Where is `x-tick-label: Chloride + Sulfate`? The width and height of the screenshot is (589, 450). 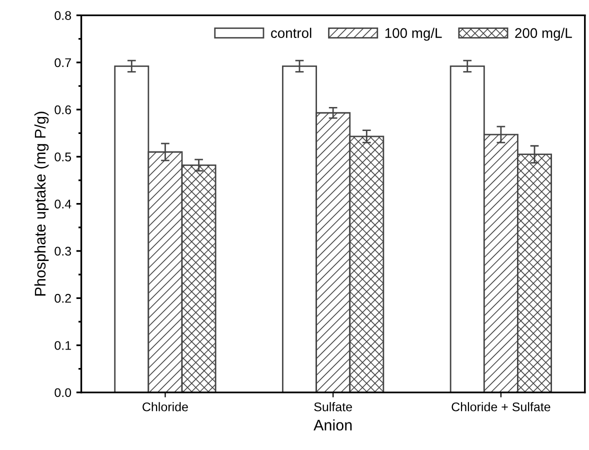 x-tick-label: Chloride + Sulfate is located at coordinates (501, 407).